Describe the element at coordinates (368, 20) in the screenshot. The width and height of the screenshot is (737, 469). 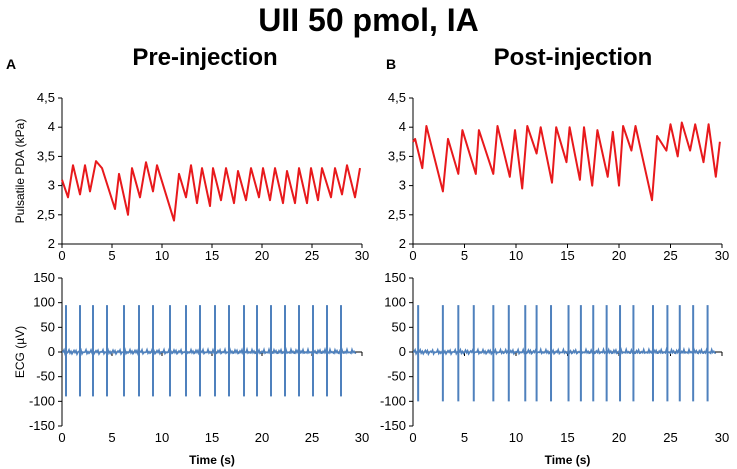
I see `figure-title: UII 50 pmol, IA` at that location.